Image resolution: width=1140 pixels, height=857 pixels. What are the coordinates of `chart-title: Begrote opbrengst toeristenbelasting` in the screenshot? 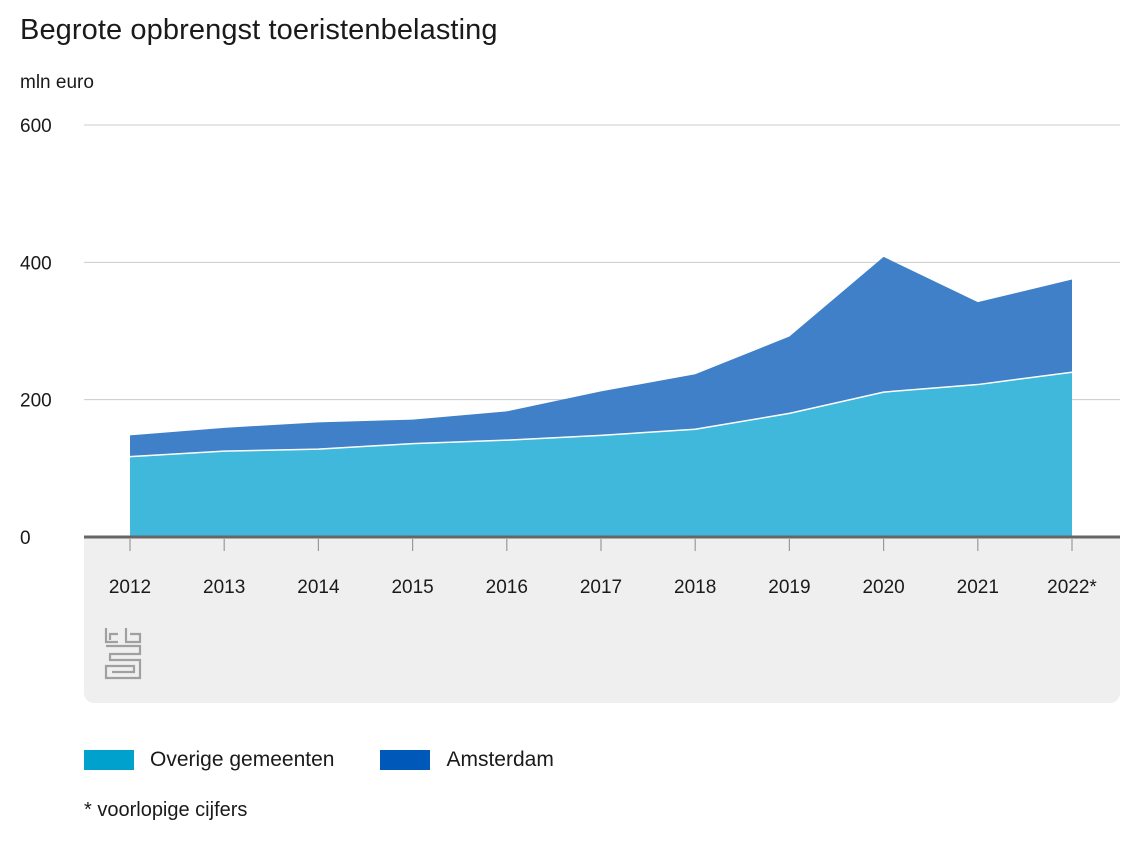 It's located at (259, 30).